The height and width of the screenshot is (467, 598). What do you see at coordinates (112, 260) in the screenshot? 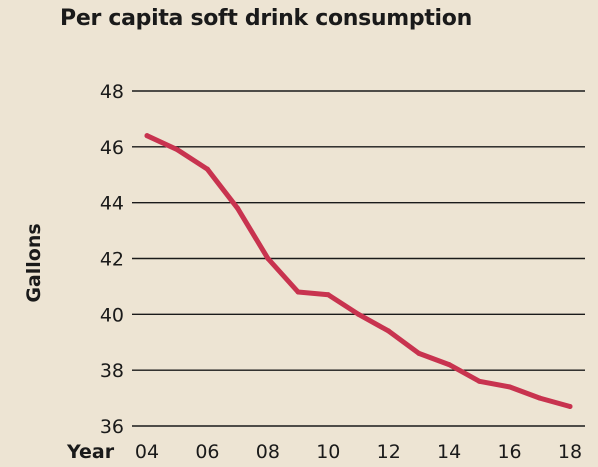
I see `y-tick-label: 42` at bounding box center [112, 260].